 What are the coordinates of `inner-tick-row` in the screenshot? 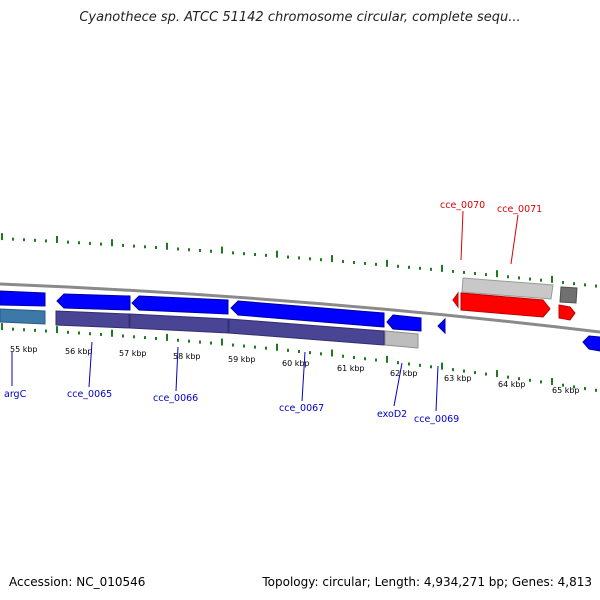 It's located at (299, 357).